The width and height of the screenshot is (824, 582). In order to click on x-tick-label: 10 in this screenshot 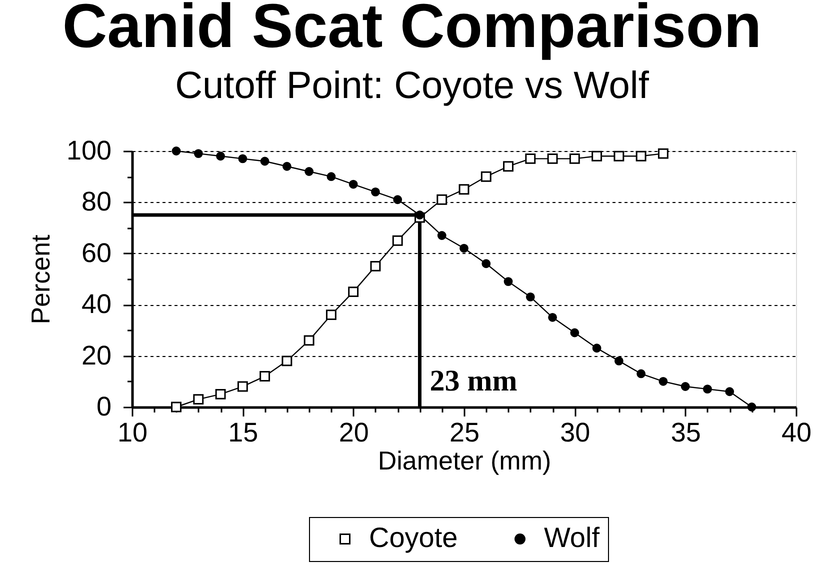, I will do `click(132, 433)`.